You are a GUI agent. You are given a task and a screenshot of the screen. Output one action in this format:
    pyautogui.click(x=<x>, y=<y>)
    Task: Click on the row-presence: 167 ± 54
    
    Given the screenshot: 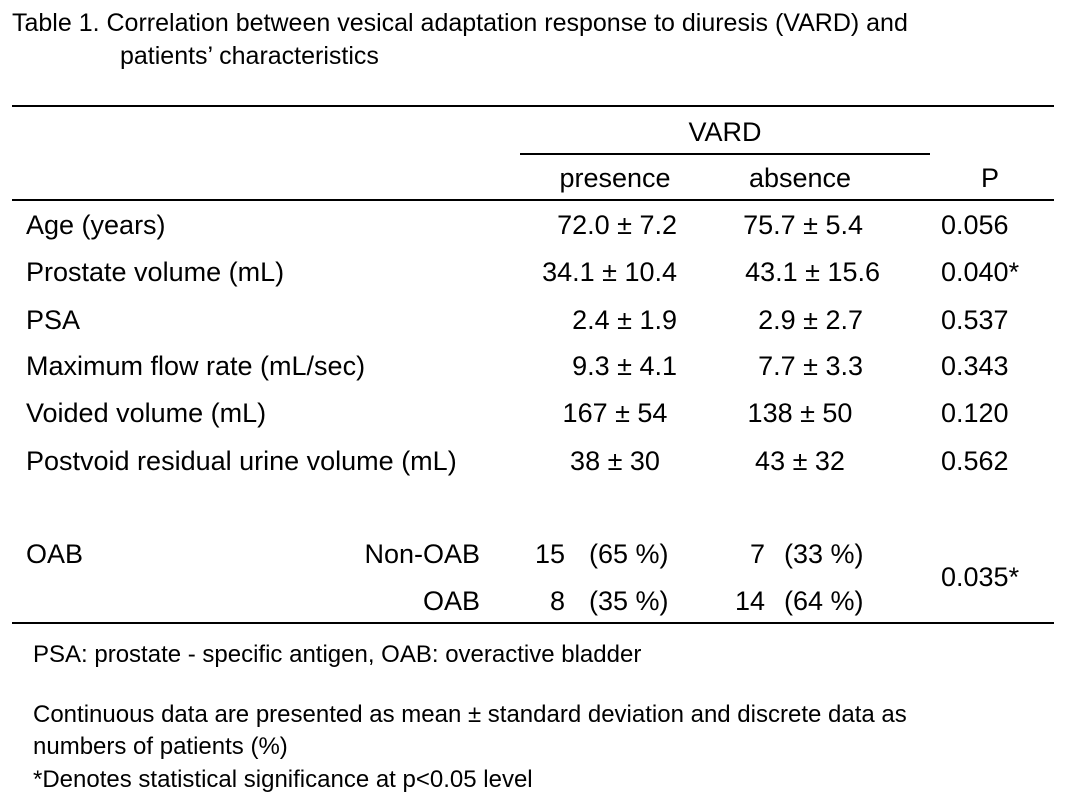 What is the action you would take?
    pyautogui.click(x=615, y=413)
    